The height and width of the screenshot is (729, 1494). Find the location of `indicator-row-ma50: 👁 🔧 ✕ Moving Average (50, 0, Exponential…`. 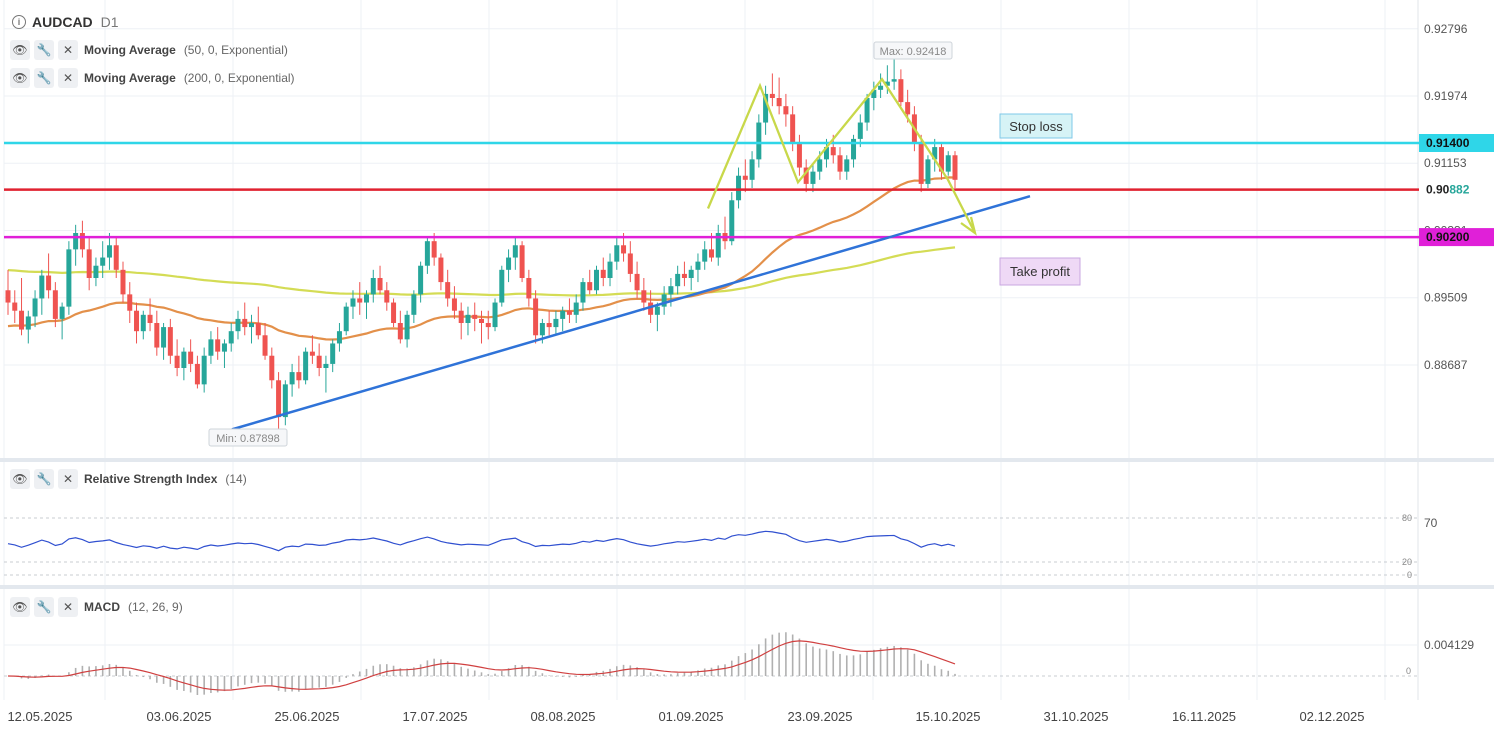

indicator-row-ma50: 👁 🔧 ✕ Moving Average (50, 0, Exponential… is located at coordinates (149, 50).